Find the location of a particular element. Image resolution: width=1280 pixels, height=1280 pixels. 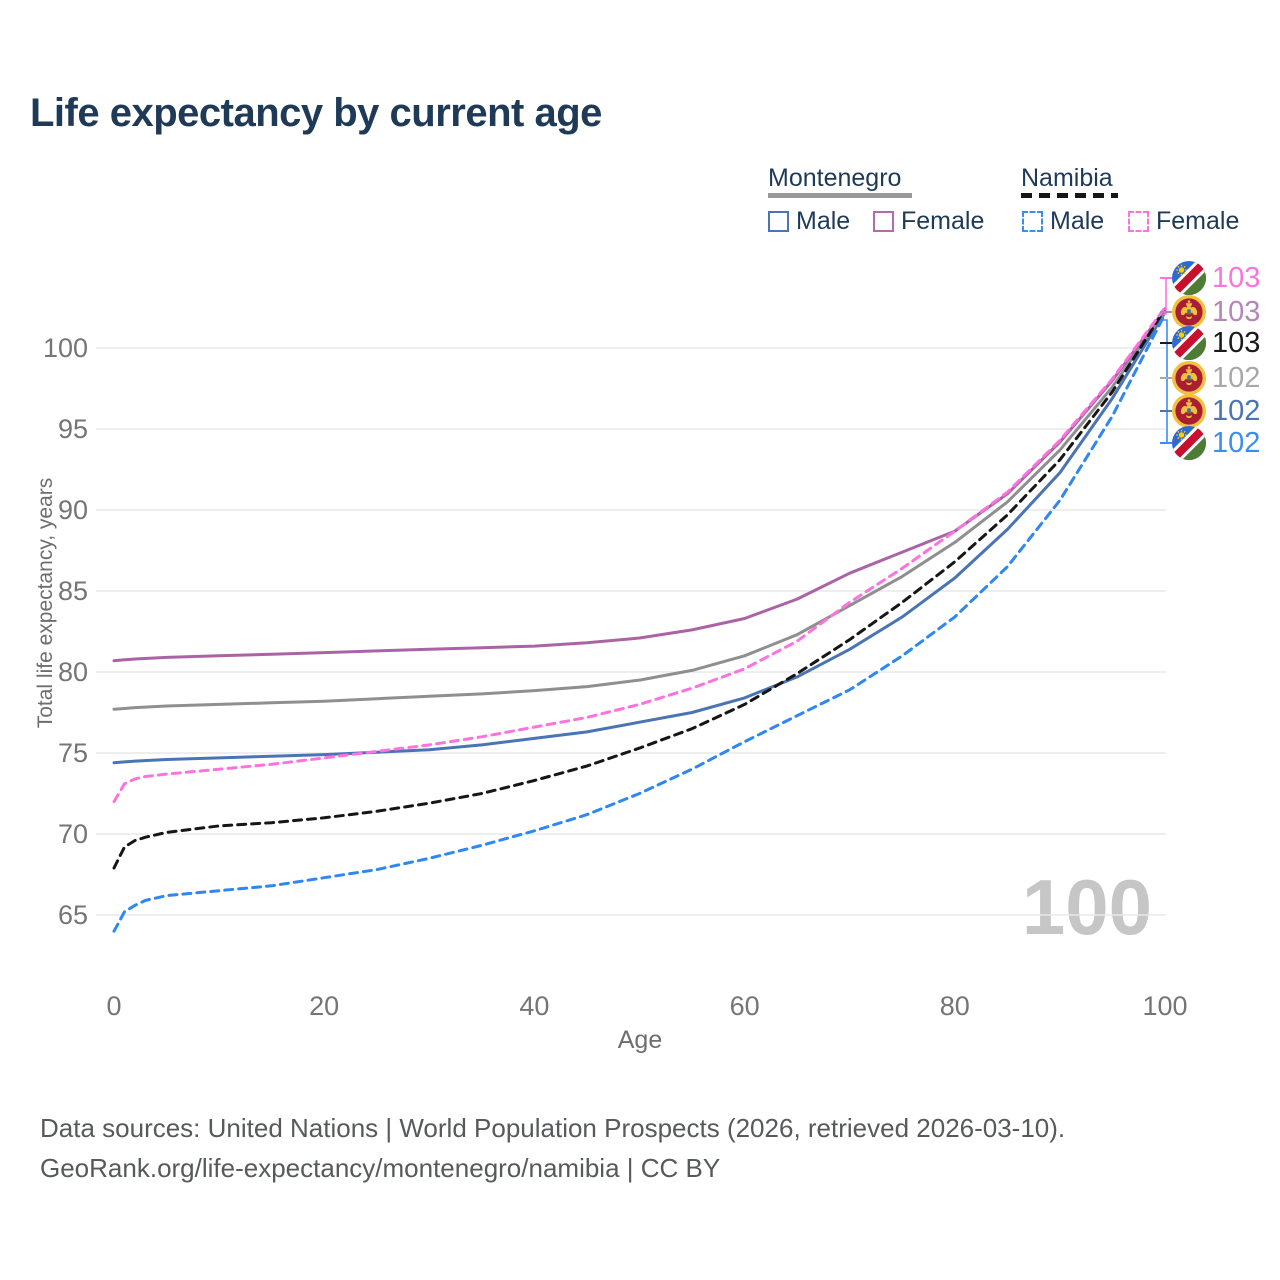

x-tick-label: 0 is located at coordinates (114, 1006).